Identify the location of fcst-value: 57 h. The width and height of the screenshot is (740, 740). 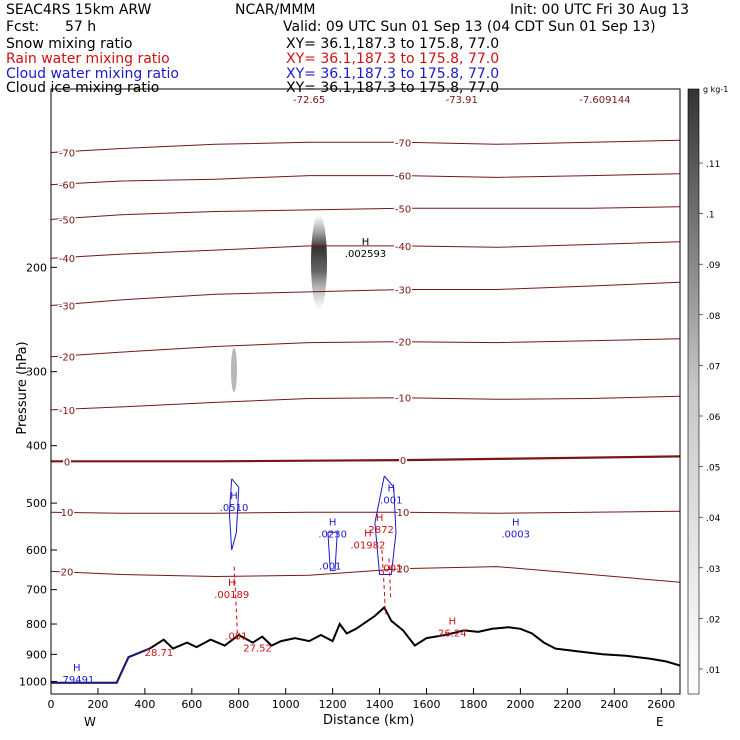
(81, 27).